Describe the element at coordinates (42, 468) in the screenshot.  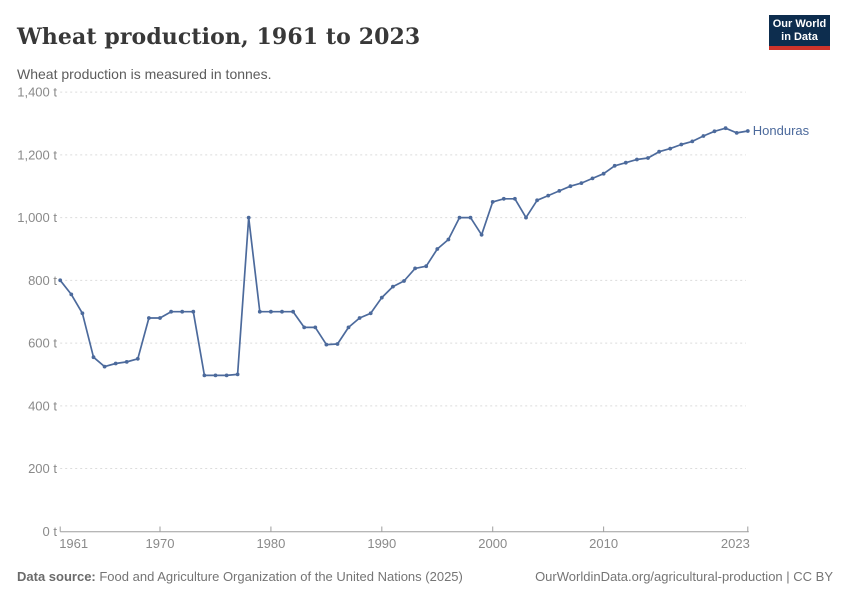
I see `y-tick-label: 200 t` at that location.